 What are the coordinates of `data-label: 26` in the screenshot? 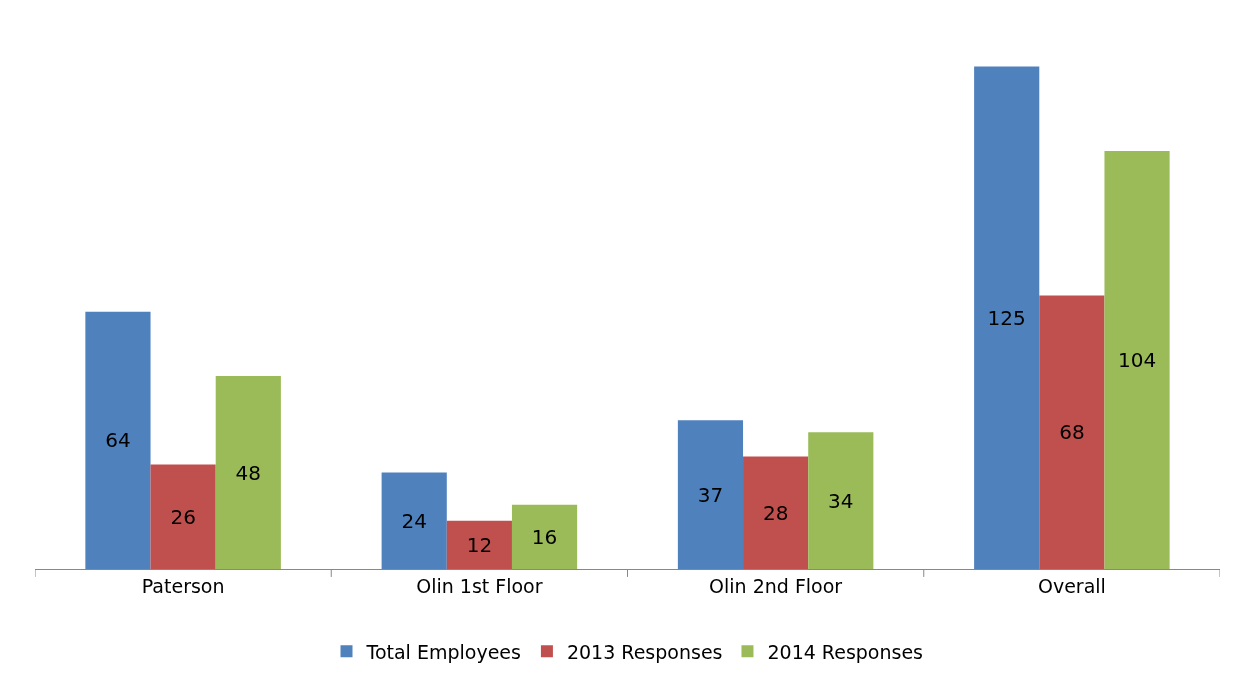 It's located at (183, 516).